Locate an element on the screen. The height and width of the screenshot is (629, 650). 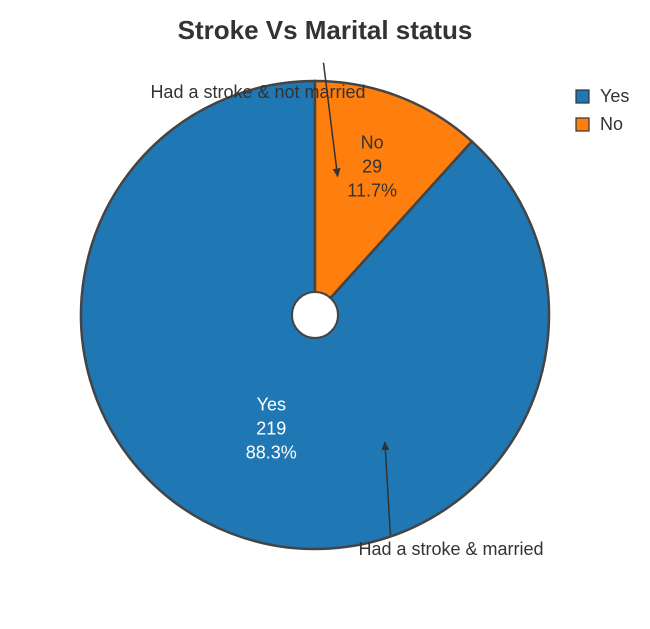
slice-labels: Yes 219 88.3% No 29 11.7% is located at coordinates (321, 297).